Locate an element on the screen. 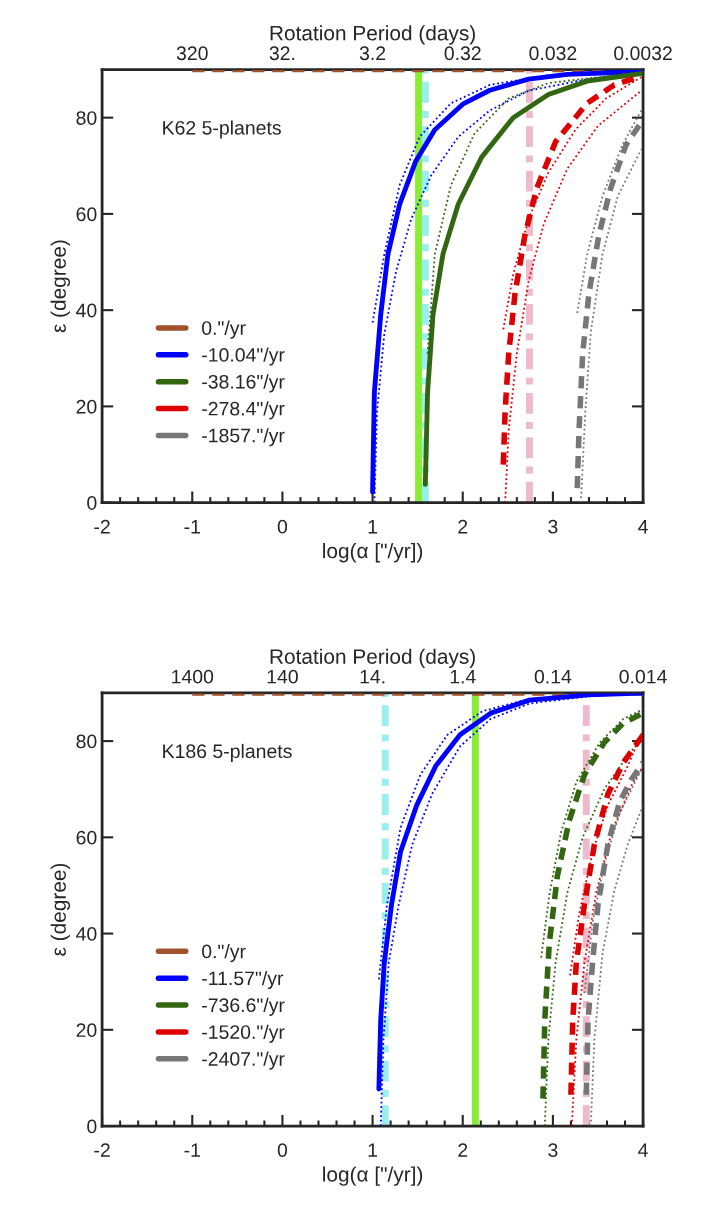  x2-tick-label: 1400 is located at coordinates (193, 676).